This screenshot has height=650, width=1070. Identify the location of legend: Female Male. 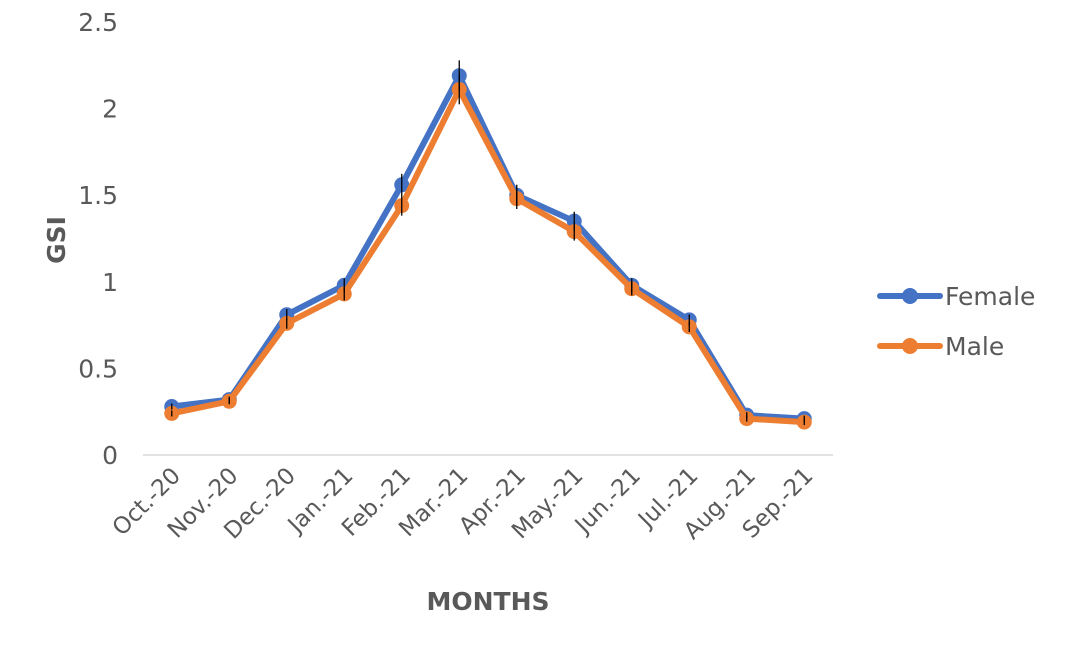
(956, 321).